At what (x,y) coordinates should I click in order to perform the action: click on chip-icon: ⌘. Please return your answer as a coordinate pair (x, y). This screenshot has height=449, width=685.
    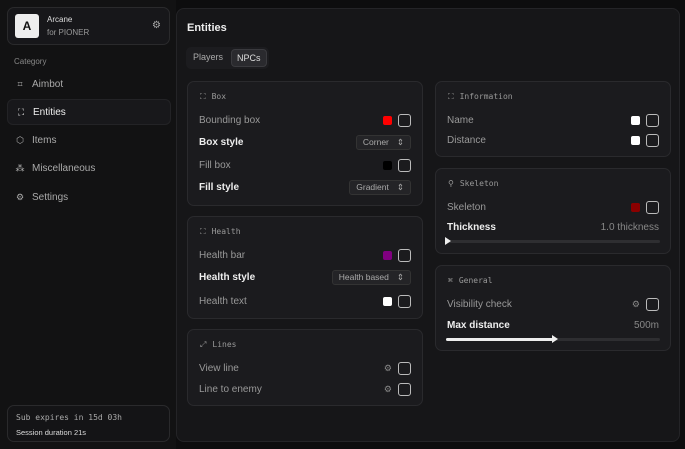
    Looking at the image, I should click on (450, 280).